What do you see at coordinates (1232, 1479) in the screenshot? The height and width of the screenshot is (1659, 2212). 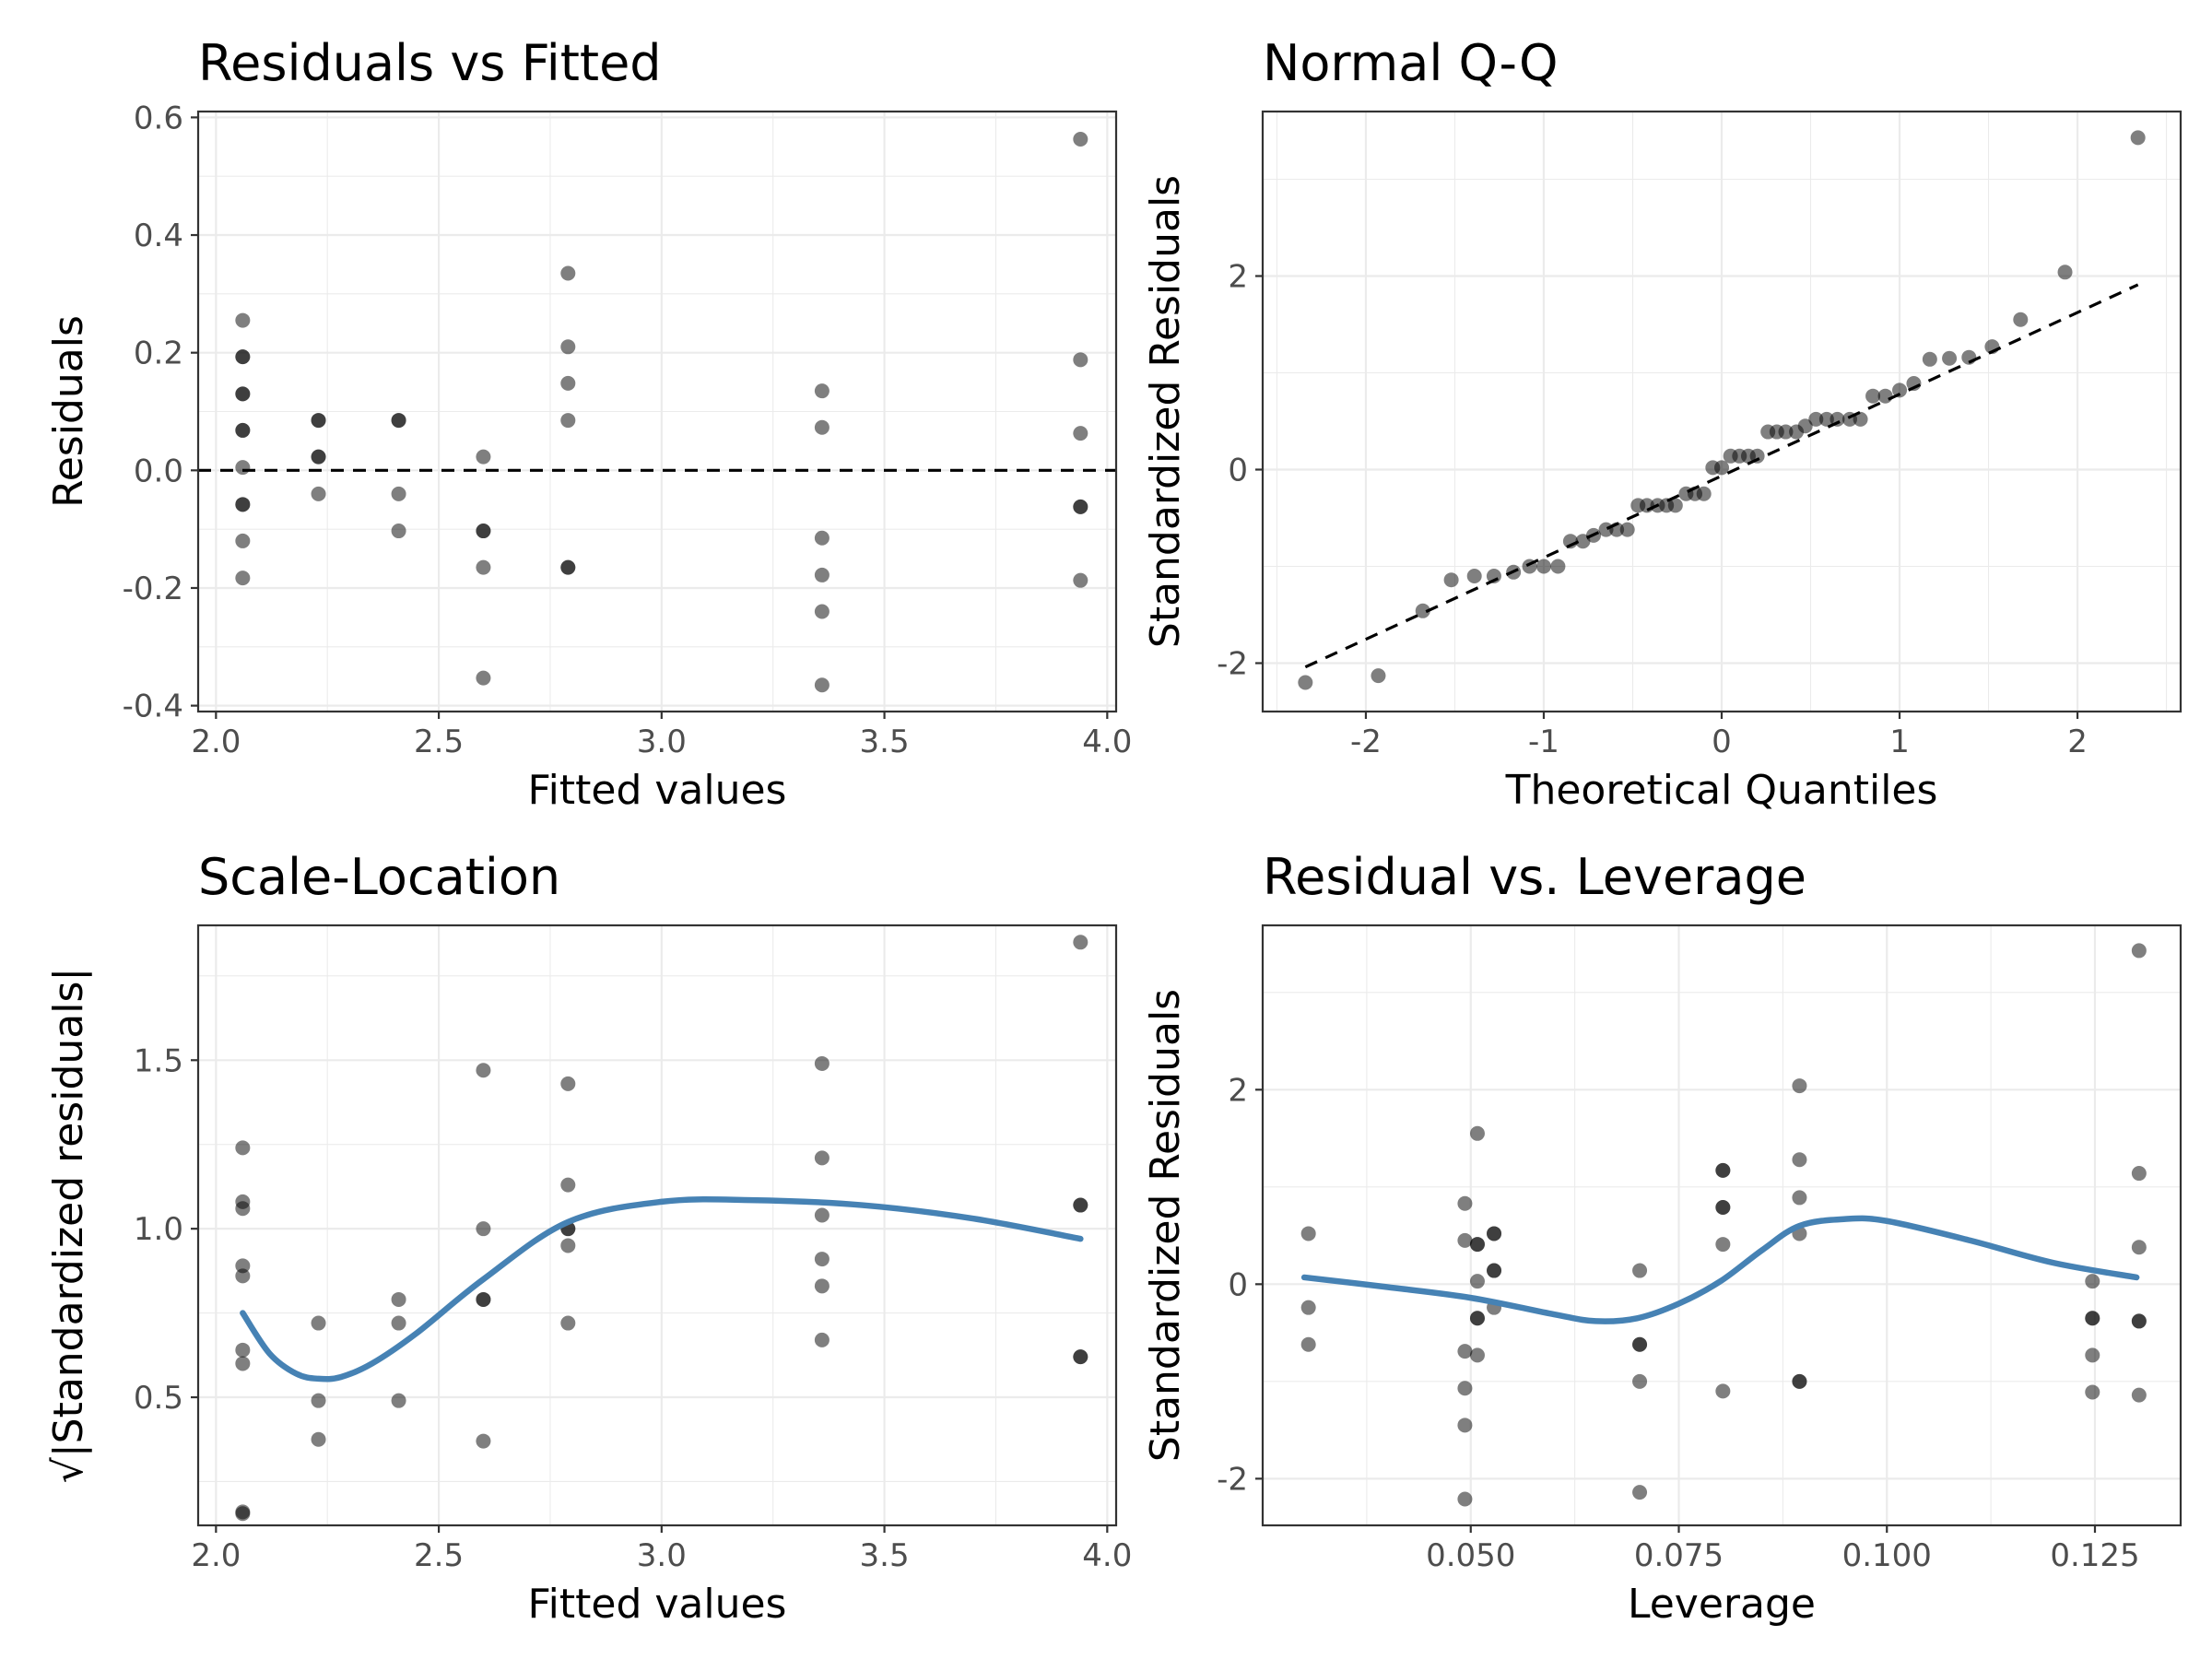 I see `y-tick-label: -2` at bounding box center [1232, 1479].